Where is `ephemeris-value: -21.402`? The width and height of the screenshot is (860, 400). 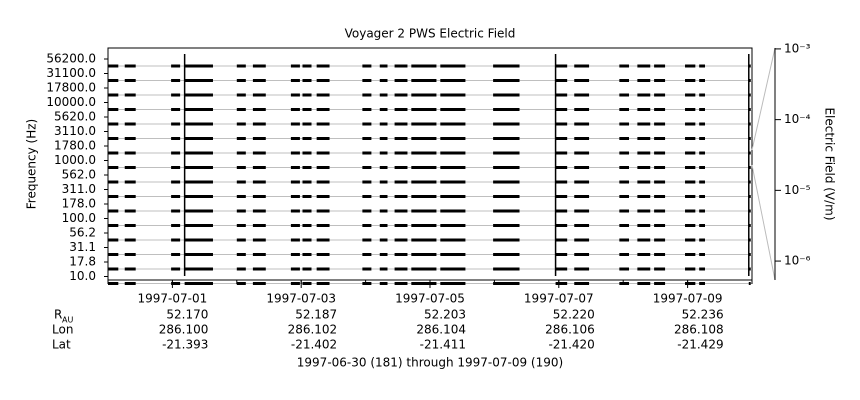
ephemeris-value: -21.402 is located at coordinates (314, 345).